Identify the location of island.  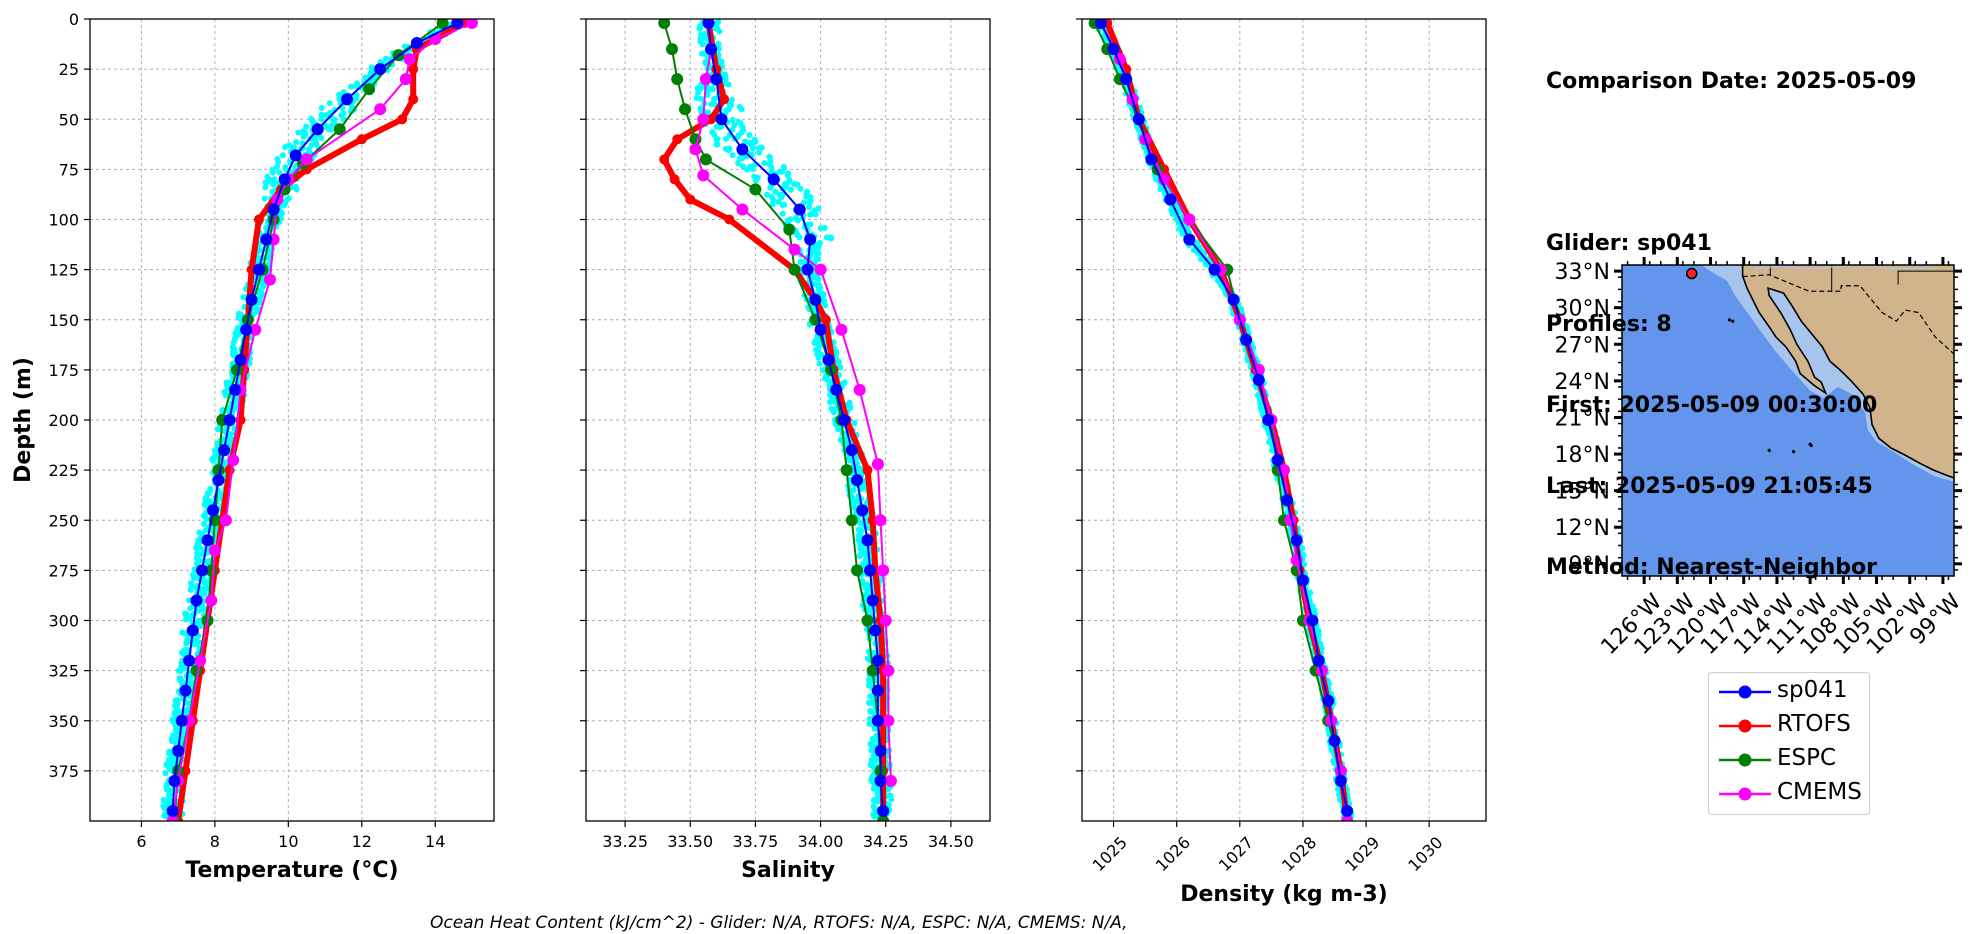
(1733, 321).